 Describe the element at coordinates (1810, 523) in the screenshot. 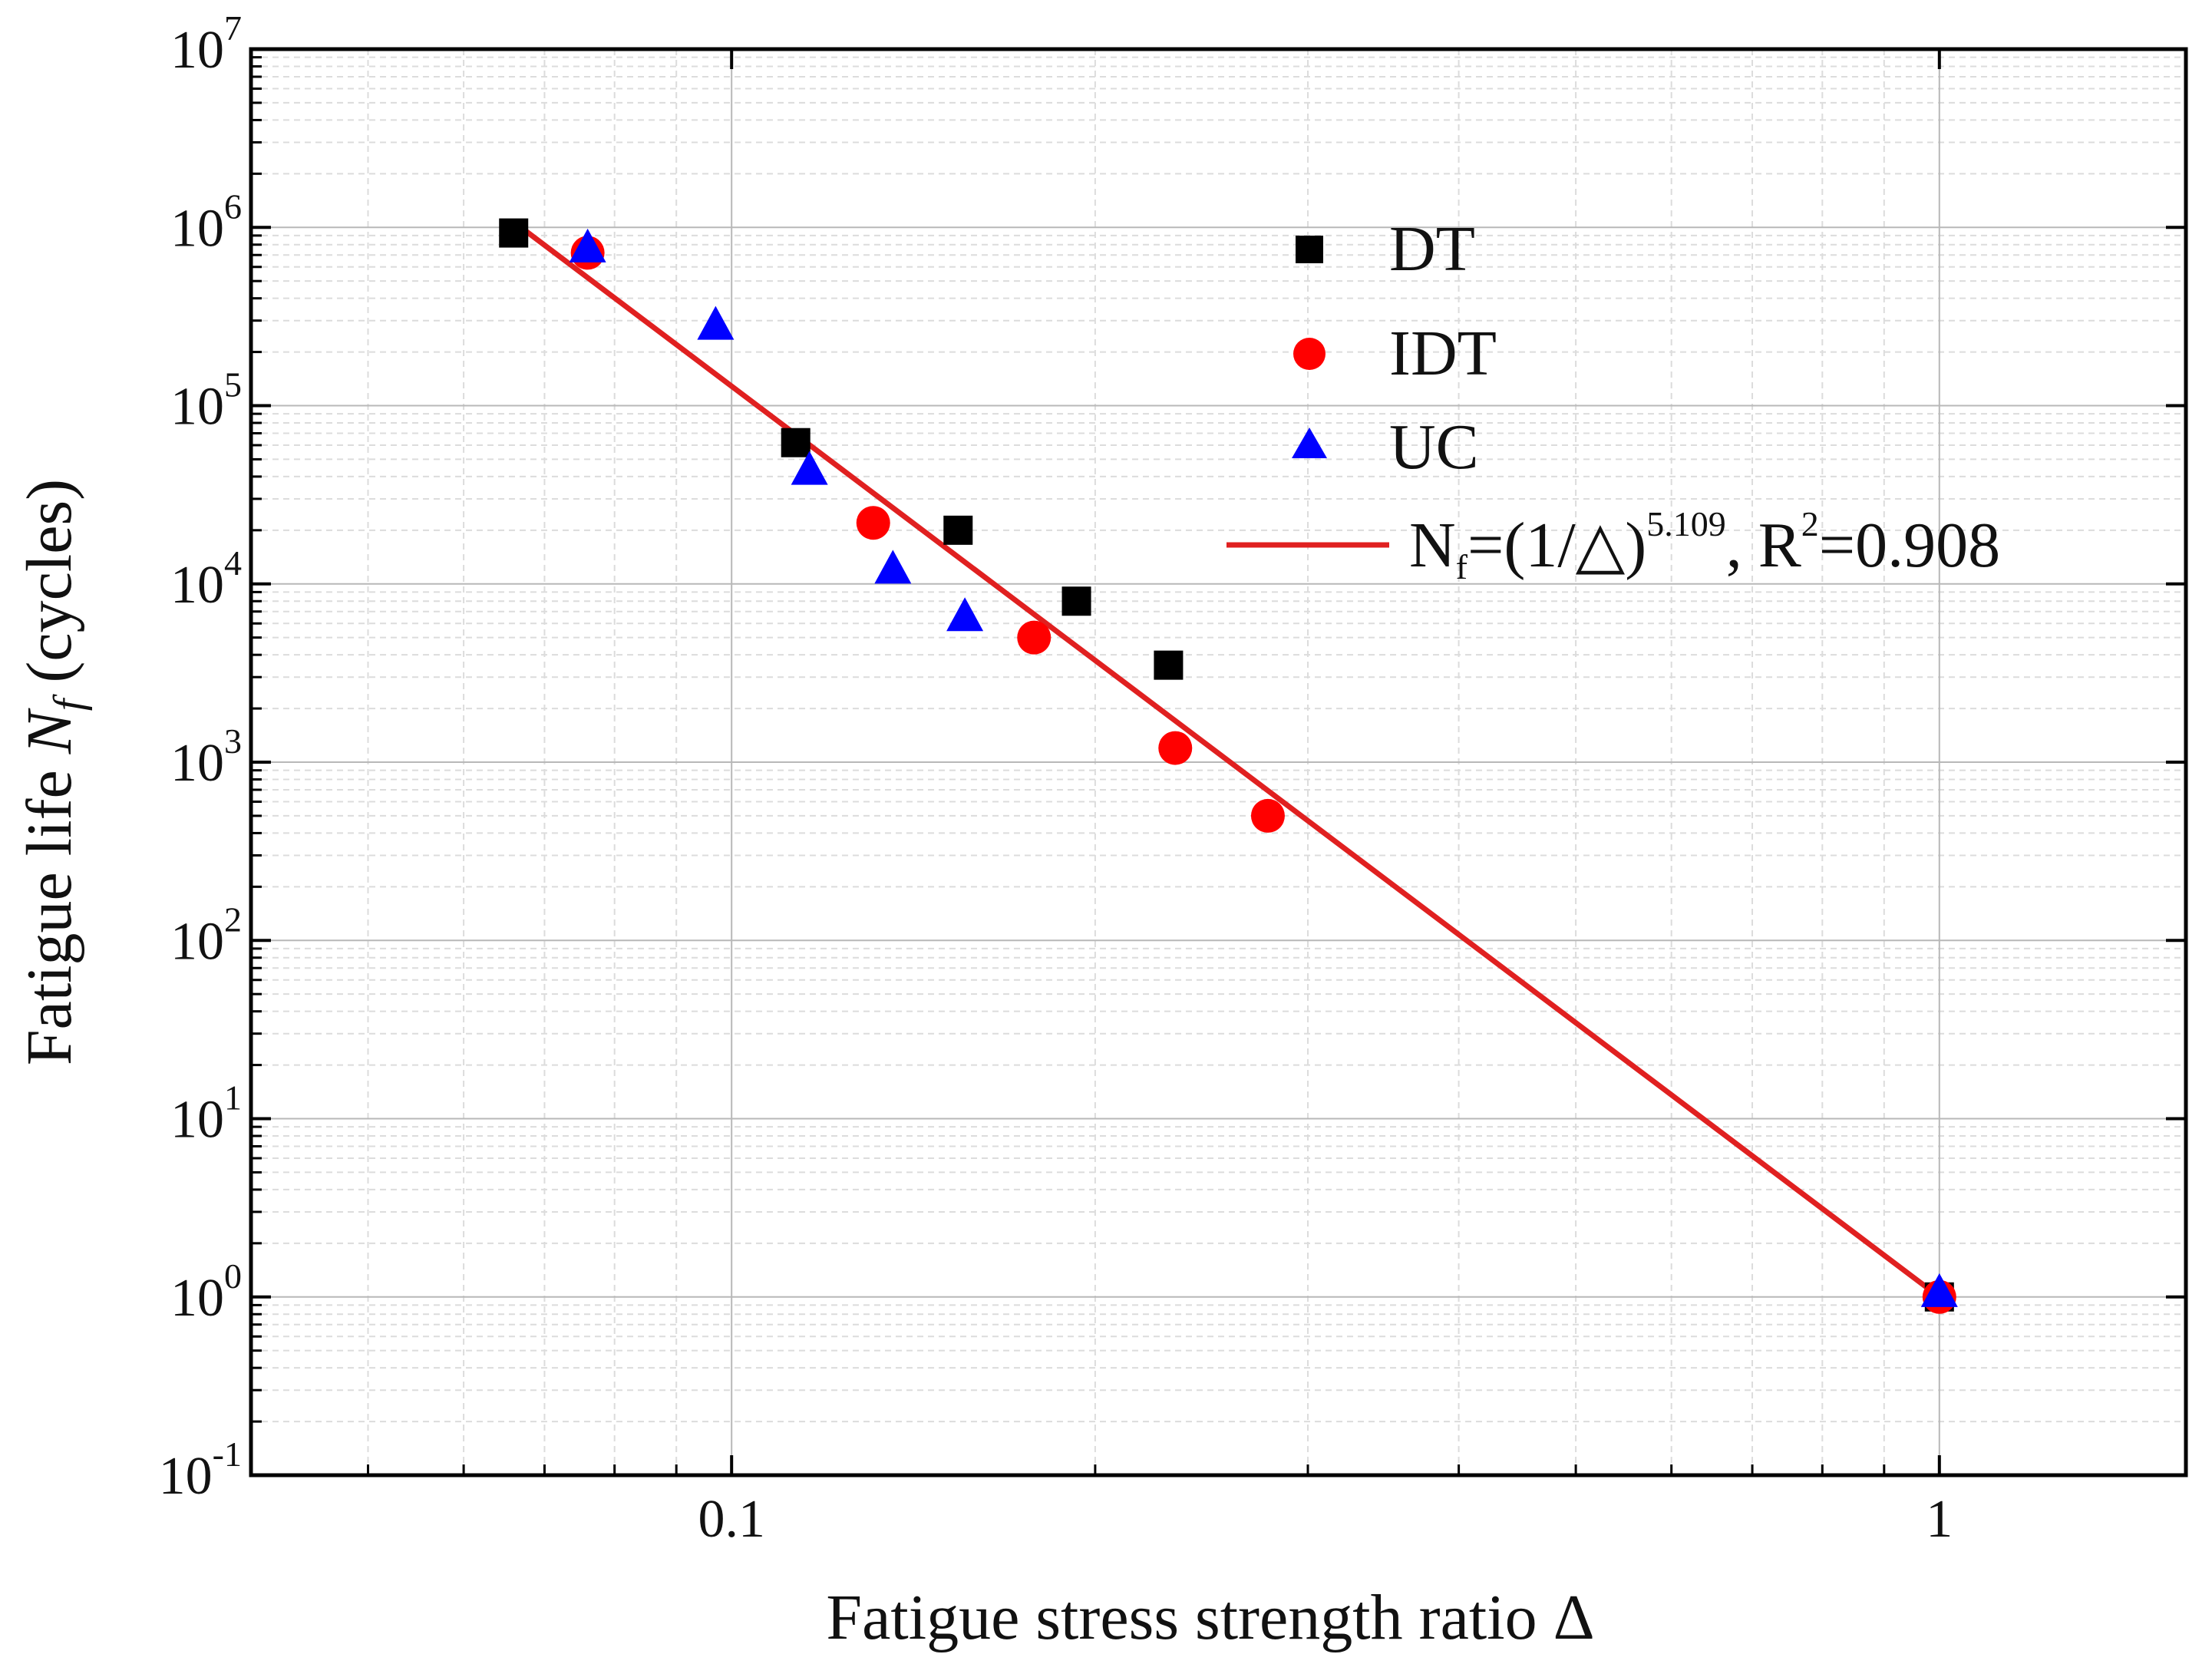

I see `fit-label-r-exponent: 2` at that location.